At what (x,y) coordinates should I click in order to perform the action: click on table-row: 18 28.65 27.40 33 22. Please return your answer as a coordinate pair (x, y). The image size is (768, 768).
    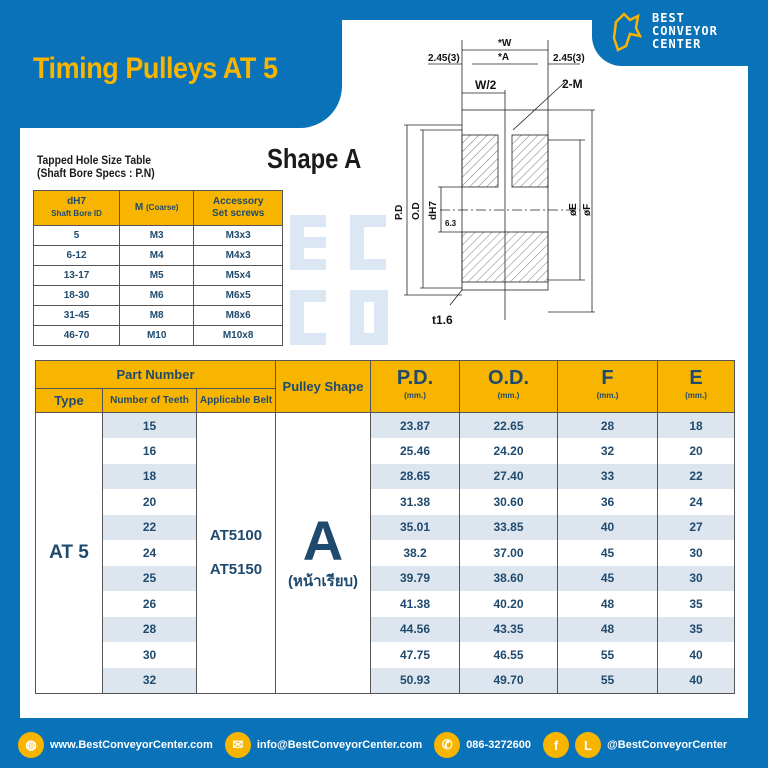
    Looking at the image, I should click on (385, 476).